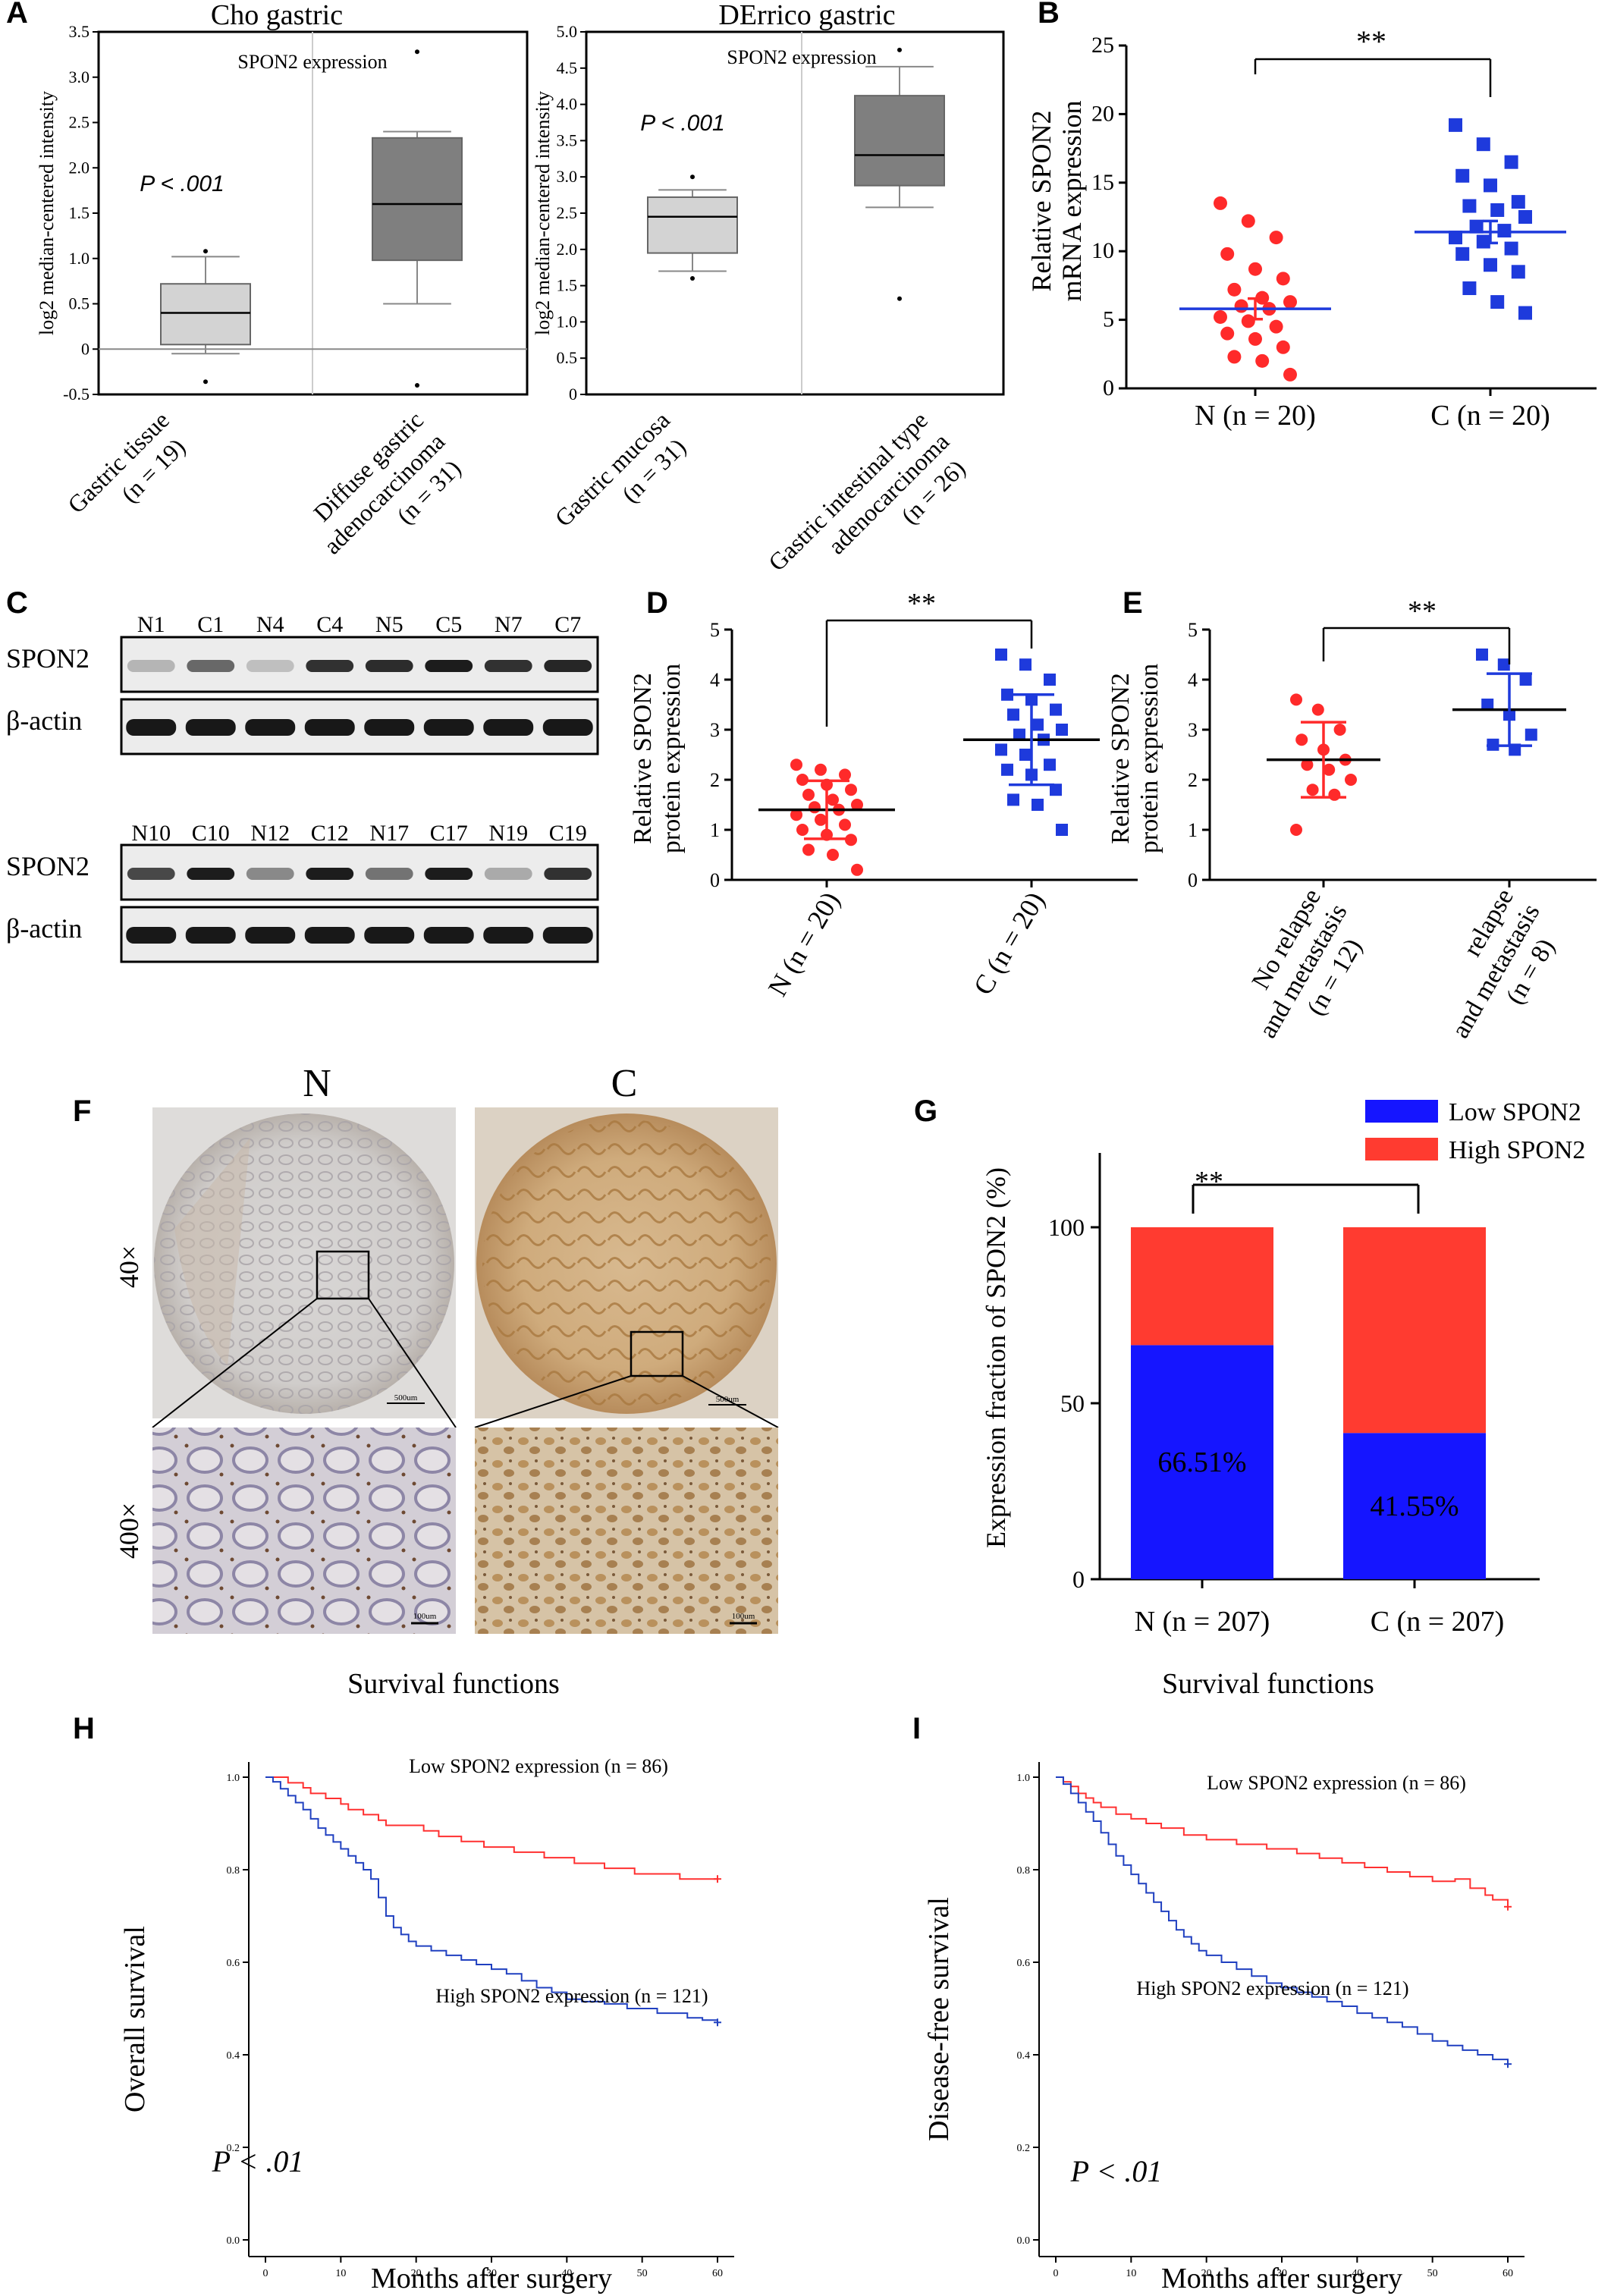 The width and height of the screenshot is (1614, 2296). What do you see at coordinates (1517, 1150) in the screenshot?
I see `legend-high-label: High SPON2` at bounding box center [1517, 1150].